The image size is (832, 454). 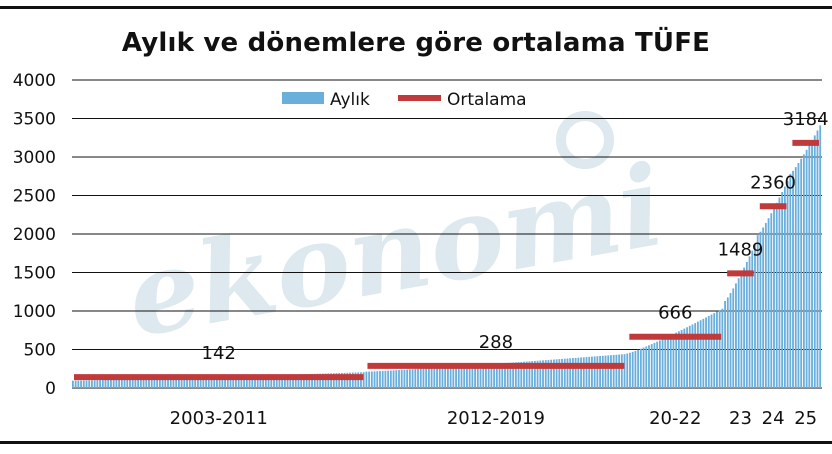 What do you see at coordinates (34, 312) in the screenshot?
I see `y-tick-label: 1000` at bounding box center [34, 312].